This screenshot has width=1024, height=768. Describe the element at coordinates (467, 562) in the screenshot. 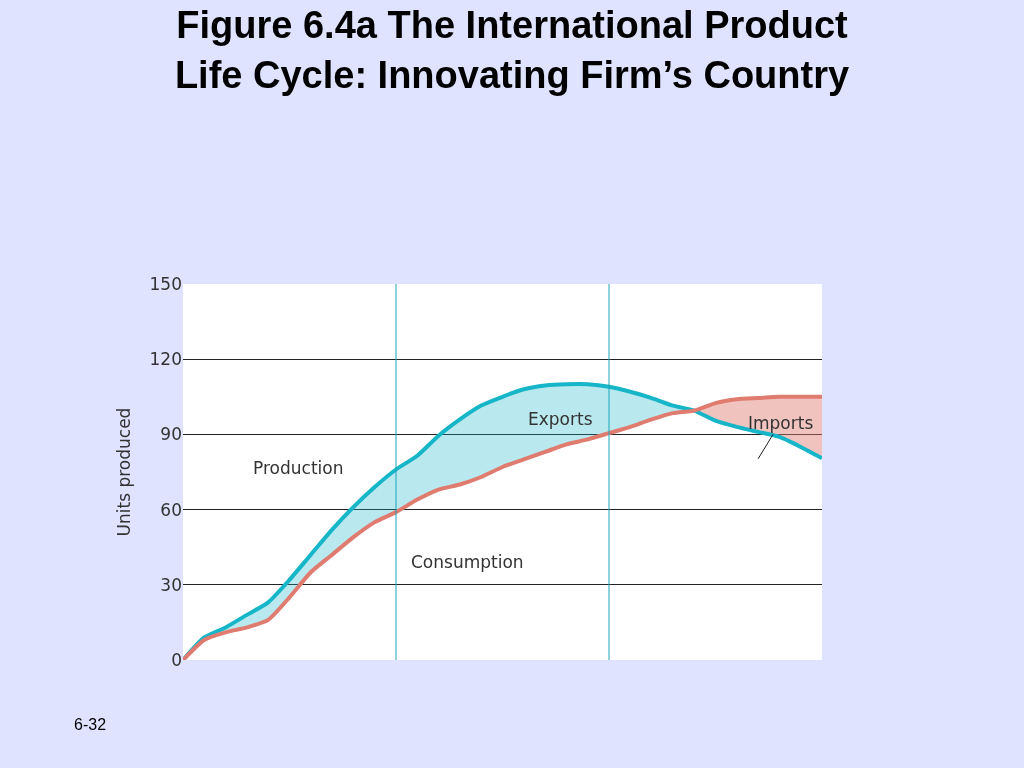

I see `text: Consumption` at that location.